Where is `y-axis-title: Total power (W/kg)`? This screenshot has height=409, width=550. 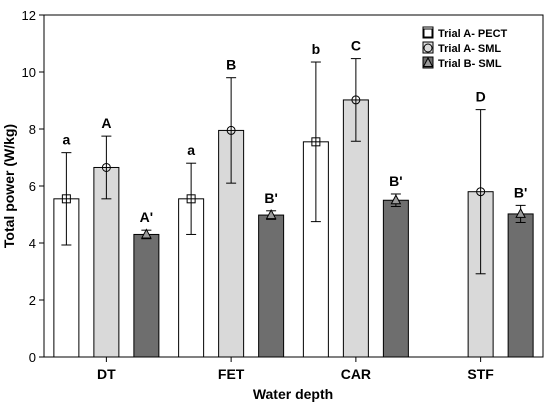
y-axis-title: Total power (W/kg) is located at coordinates (9, 186).